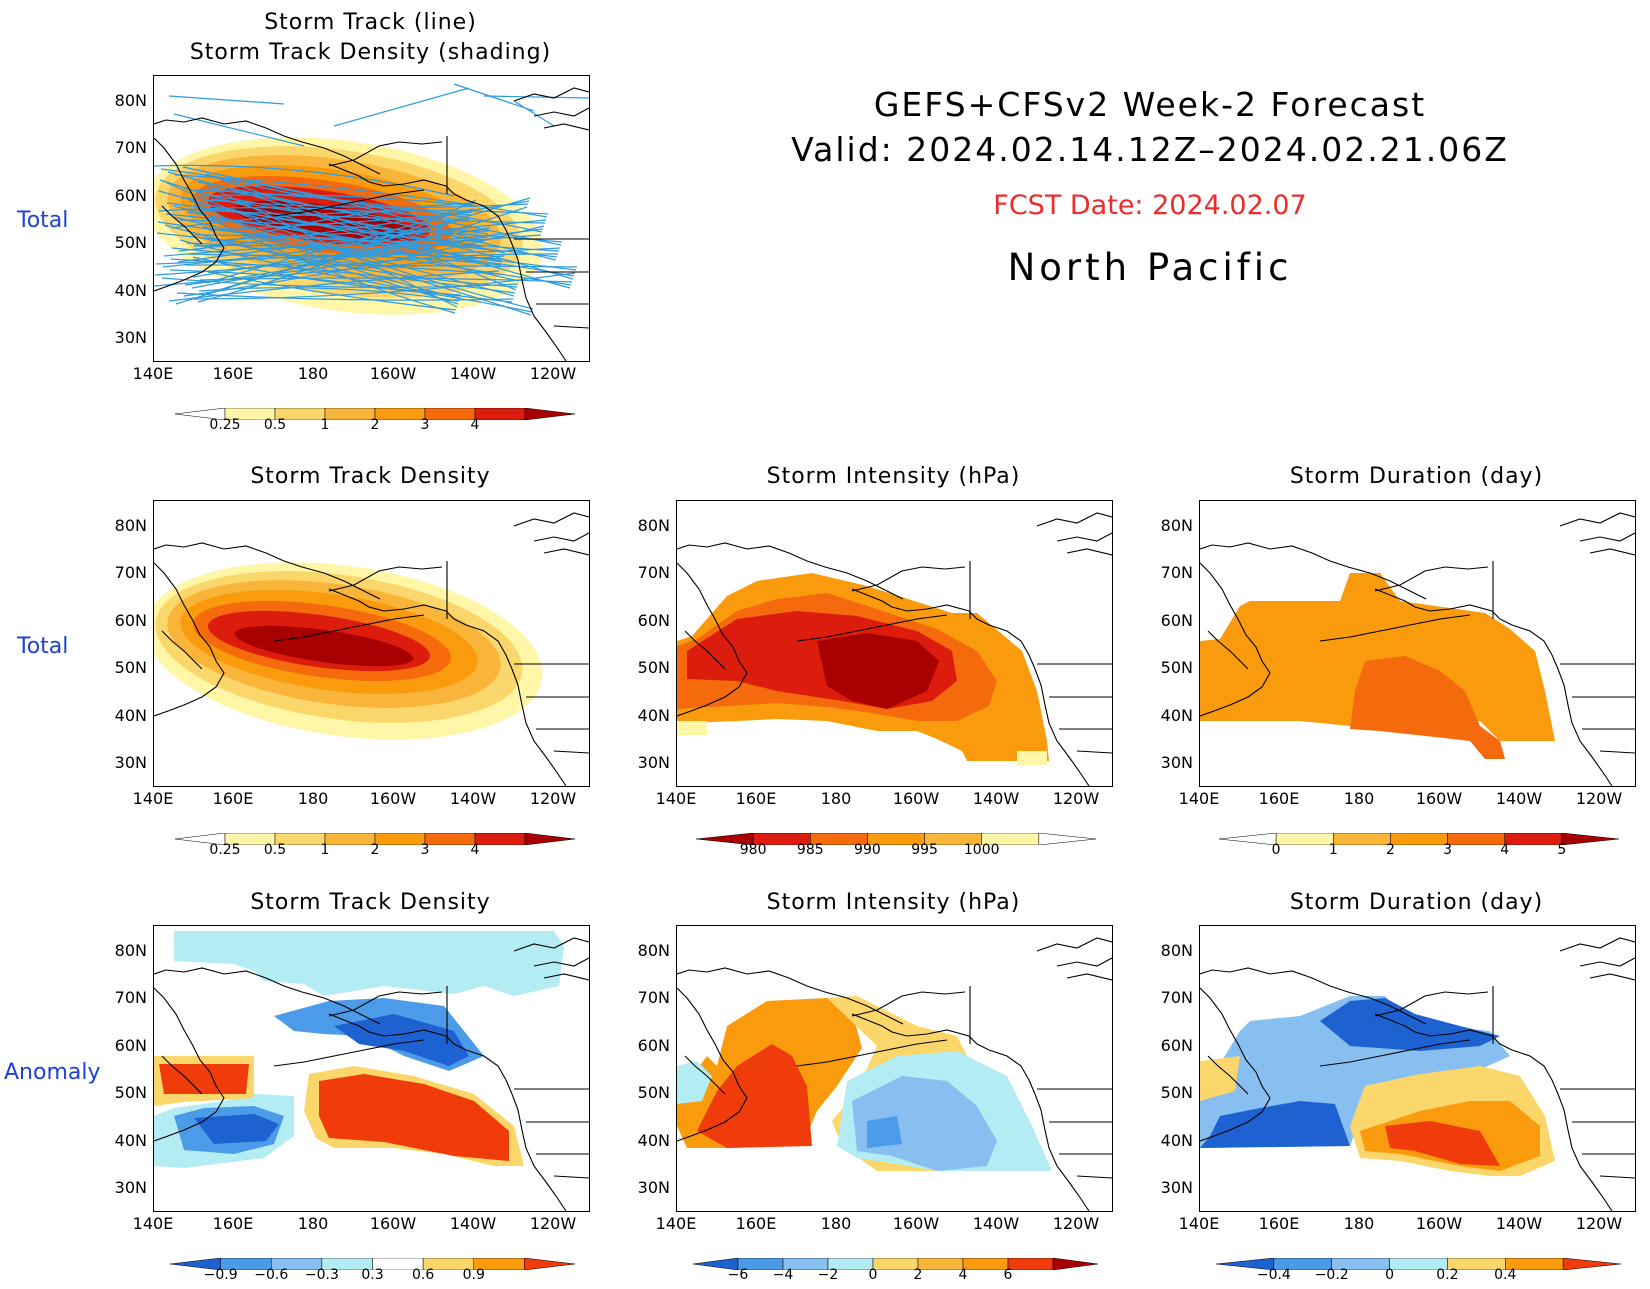 The image size is (1650, 1289). What do you see at coordinates (271, 1275) in the screenshot?
I see `colorbar-tick-label: −0.6` at bounding box center [271, 1275].